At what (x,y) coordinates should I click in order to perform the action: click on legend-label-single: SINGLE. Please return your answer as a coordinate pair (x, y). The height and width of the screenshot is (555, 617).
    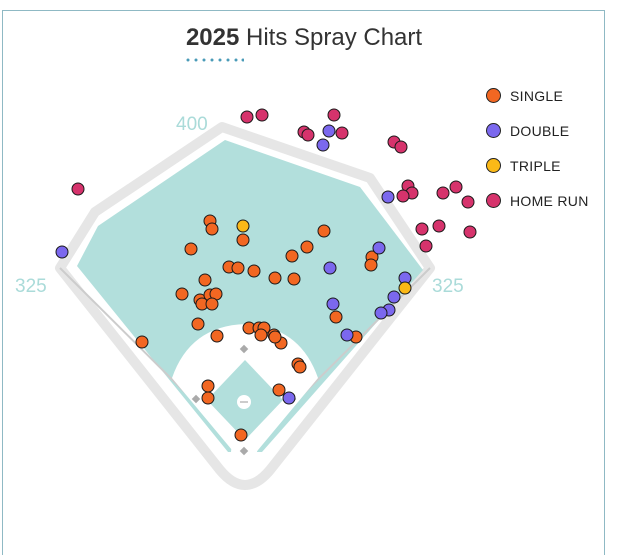
    Looking at the image, I should click on (537, 95).